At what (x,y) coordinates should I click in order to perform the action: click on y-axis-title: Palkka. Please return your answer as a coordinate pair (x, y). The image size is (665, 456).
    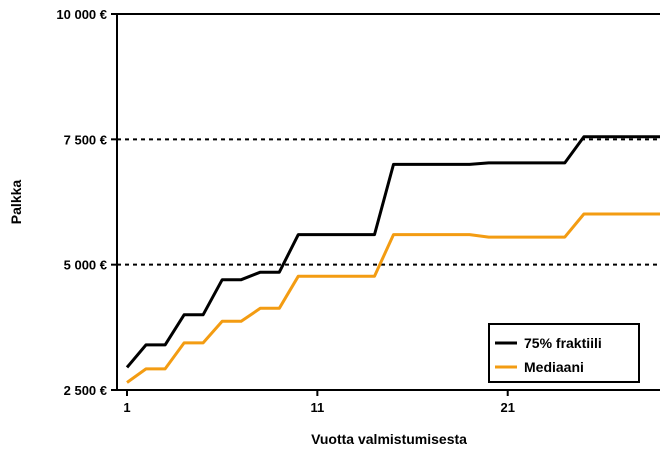
    Looking at the image, I should click on (16, 202).